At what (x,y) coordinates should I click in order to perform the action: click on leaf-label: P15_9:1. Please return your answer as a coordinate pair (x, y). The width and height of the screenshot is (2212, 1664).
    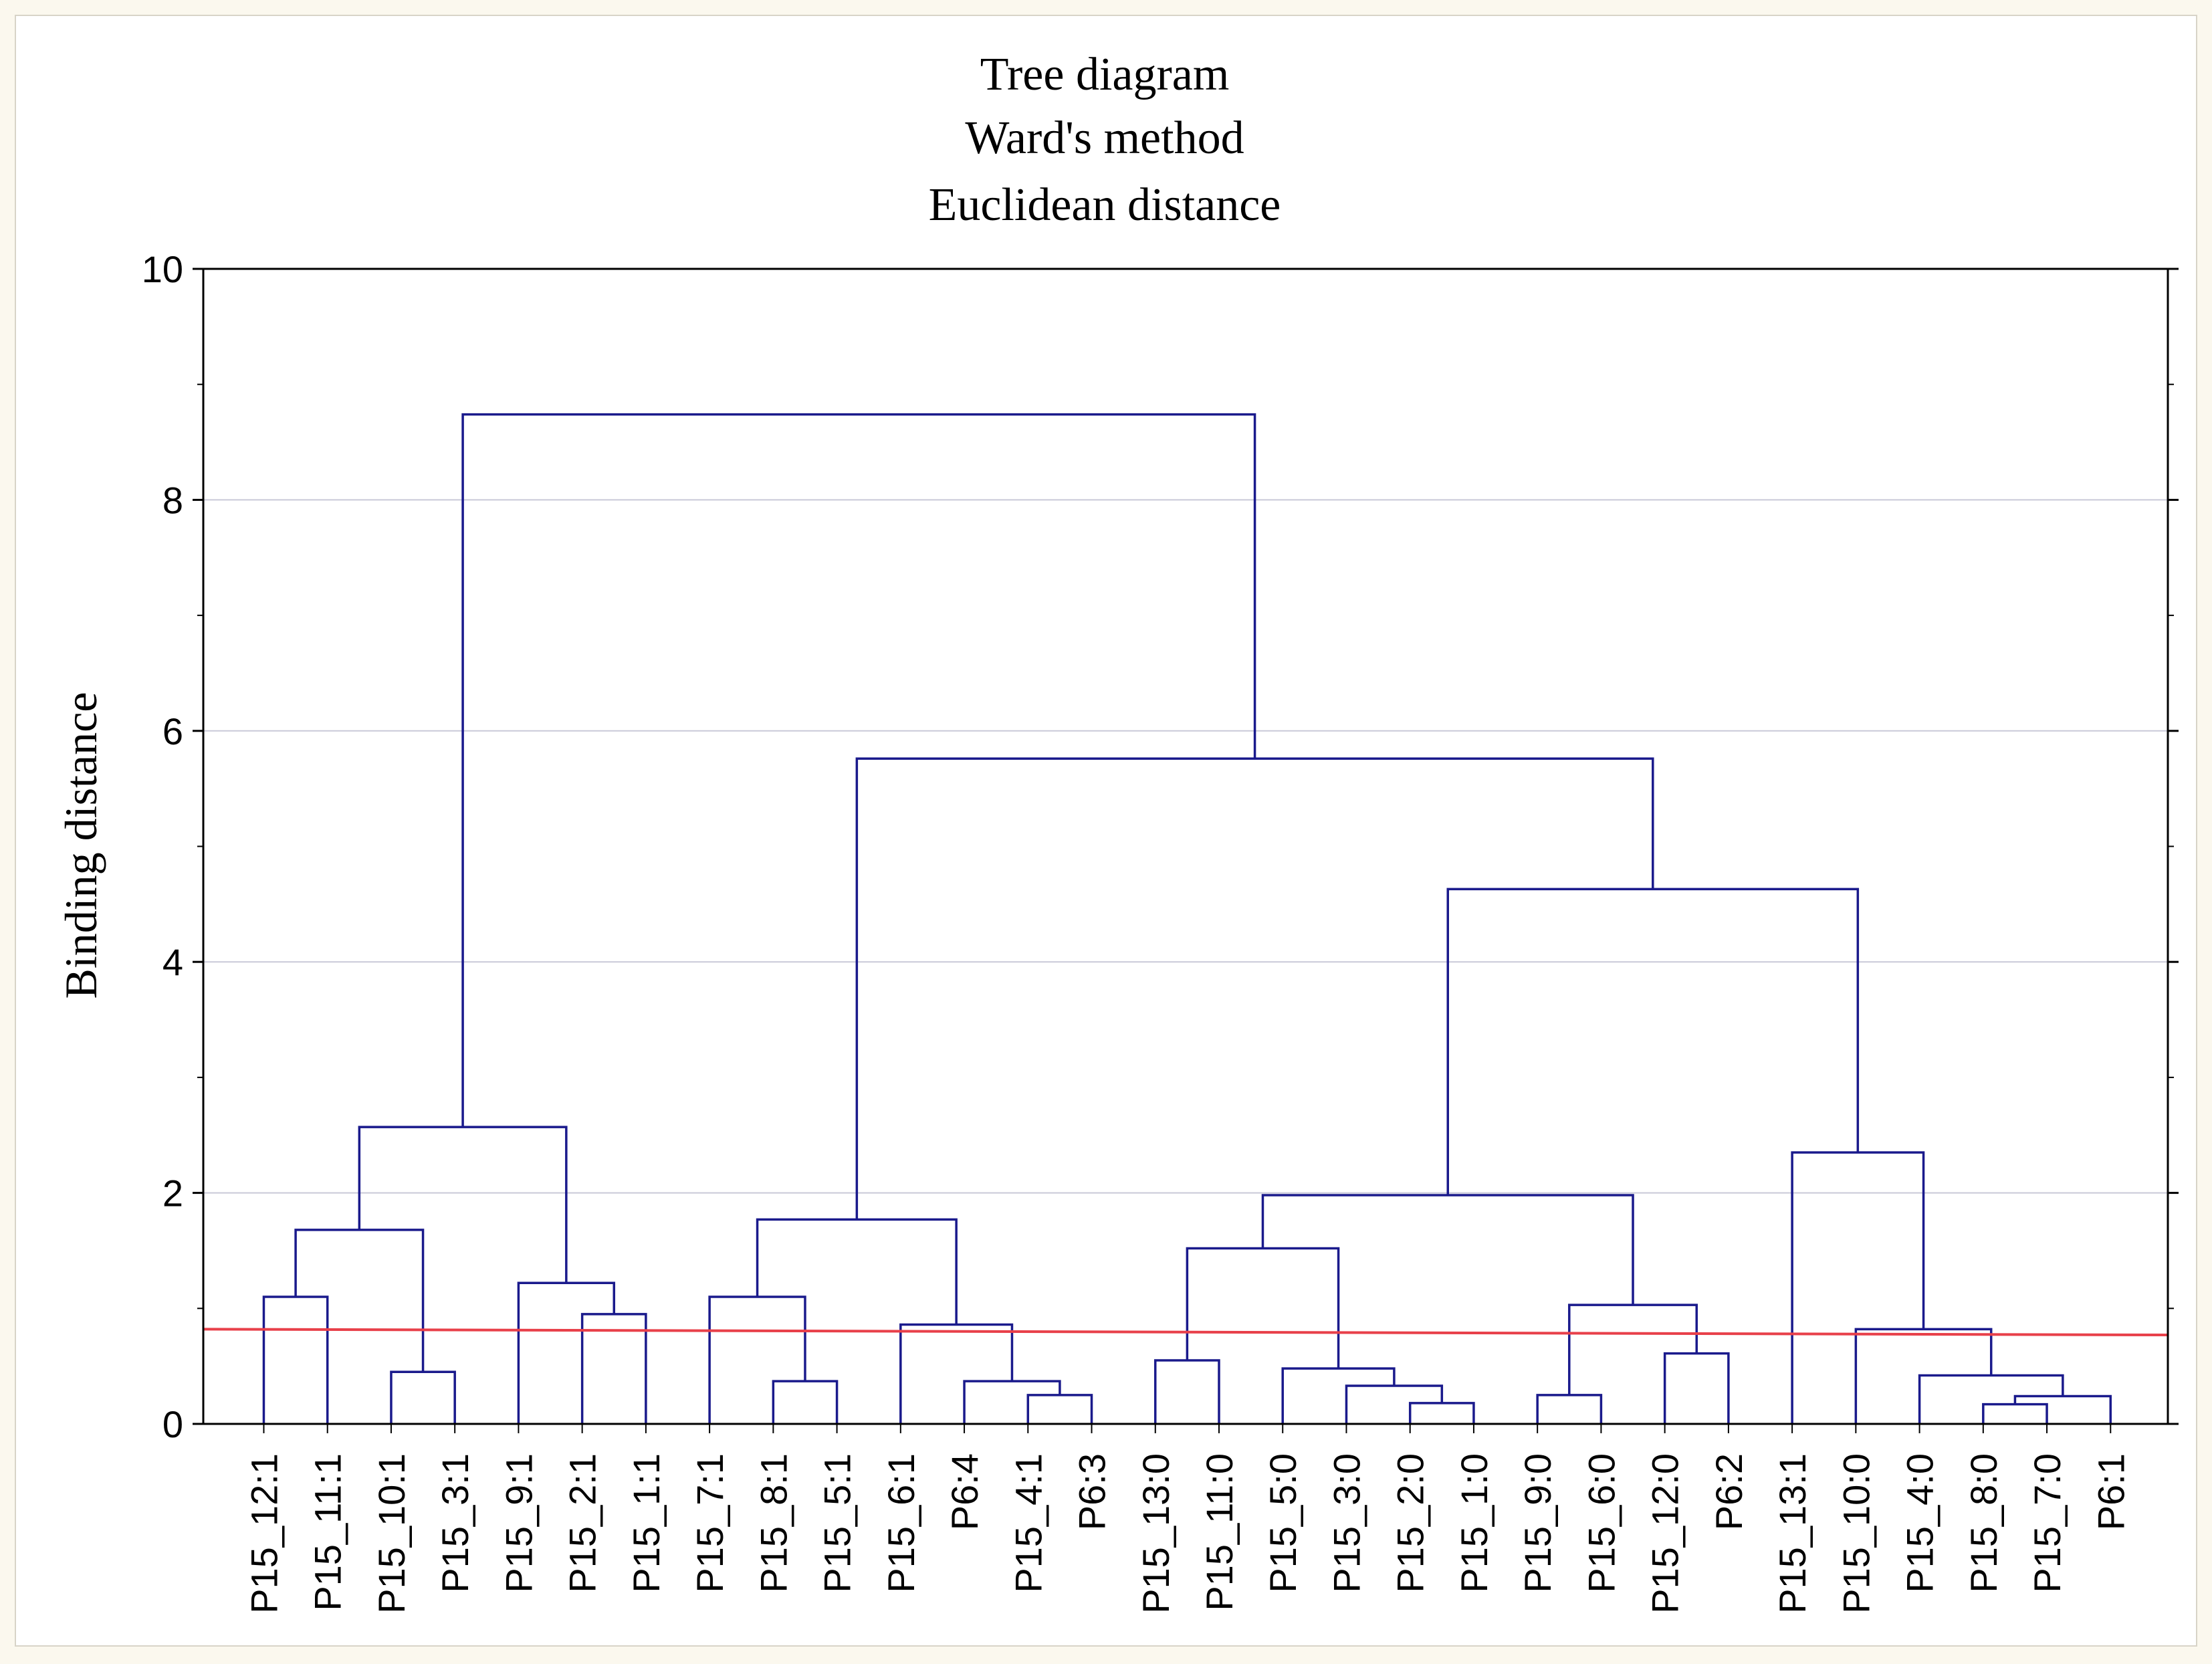
    Looking at the image, I should click on (518, 1523).